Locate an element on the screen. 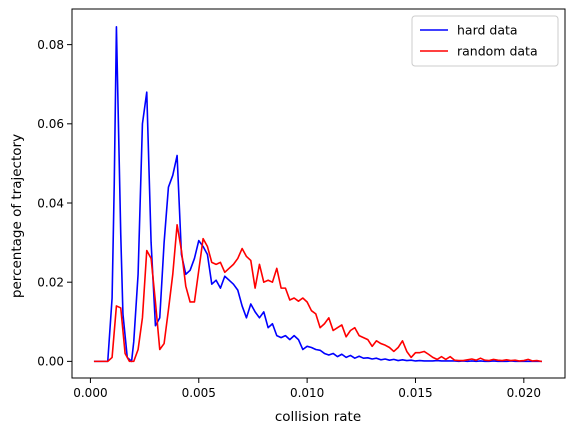 The height and width of the screenshot is (436, 576). y-tick-label: 0.06 is located at coordinates (50, 124).